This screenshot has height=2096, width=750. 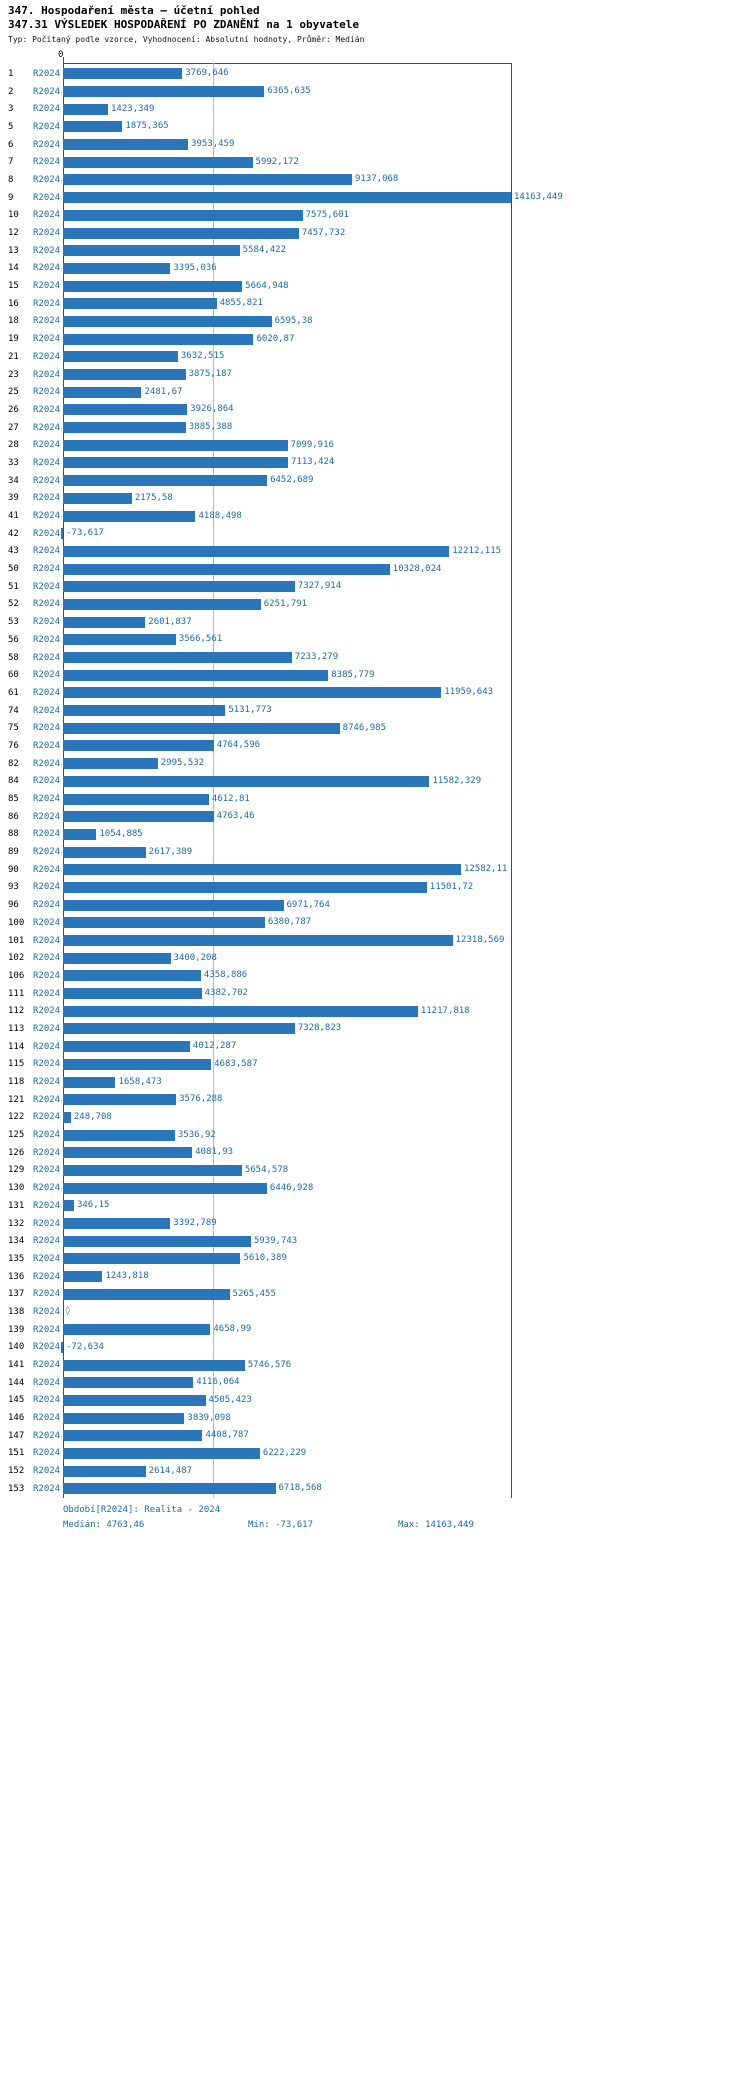 What do you see at coordinates (406, 1259) in the screenshot?
I see `bar-area: 5610,389` at bounding box center [406, 1259].